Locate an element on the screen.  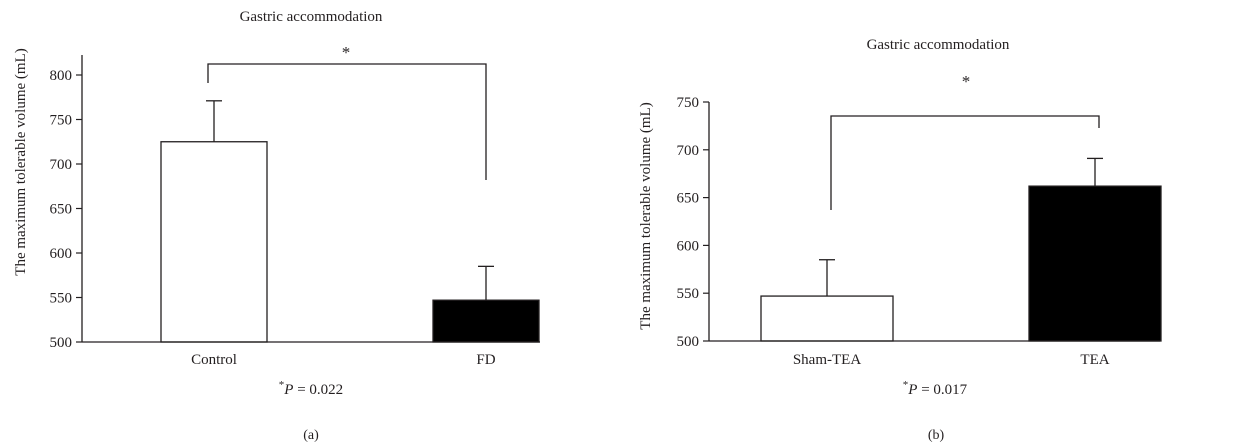
chart-b-gridlines-and-ticks: 500 550 600 650 700 750 is located at coordinates (693, 222).